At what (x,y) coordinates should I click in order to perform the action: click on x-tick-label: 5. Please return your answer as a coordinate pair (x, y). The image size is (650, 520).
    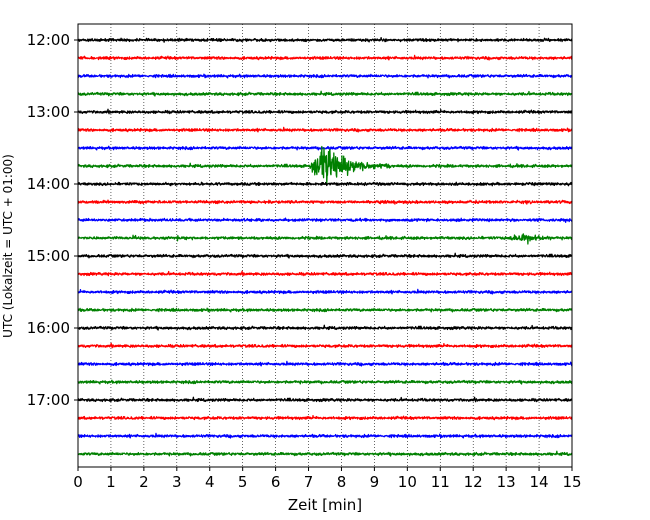
    Looking at the image, I should click on (243, 482).